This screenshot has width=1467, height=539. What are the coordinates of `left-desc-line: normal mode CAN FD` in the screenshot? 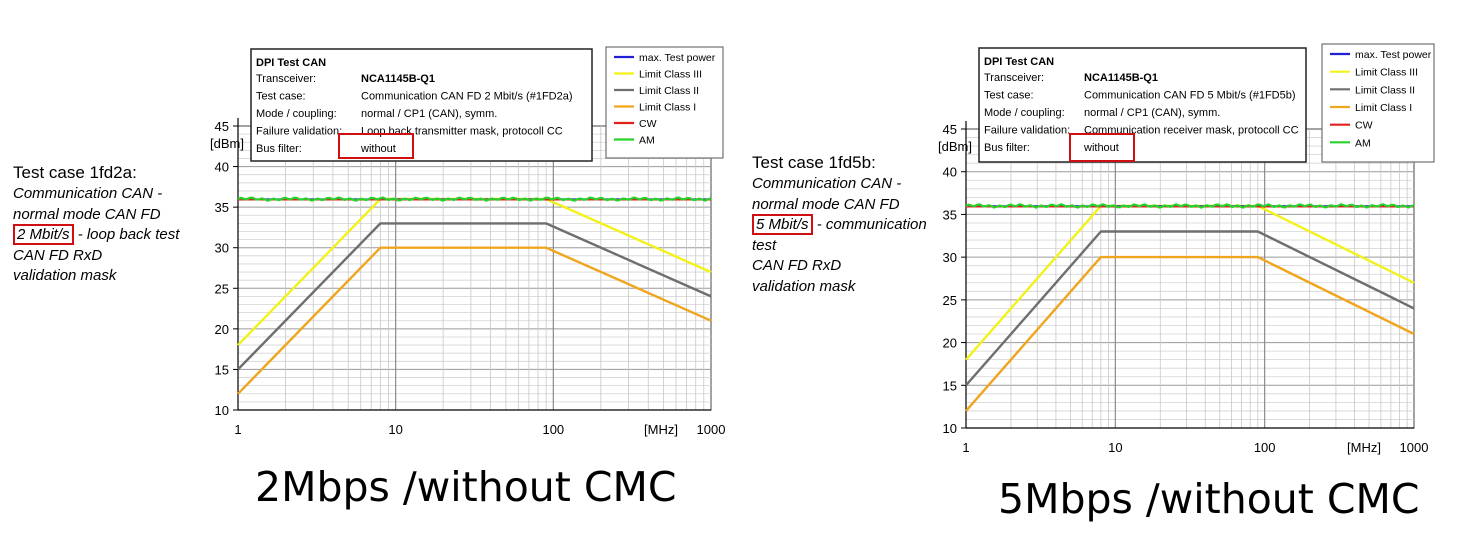 It's located at (87, 214).